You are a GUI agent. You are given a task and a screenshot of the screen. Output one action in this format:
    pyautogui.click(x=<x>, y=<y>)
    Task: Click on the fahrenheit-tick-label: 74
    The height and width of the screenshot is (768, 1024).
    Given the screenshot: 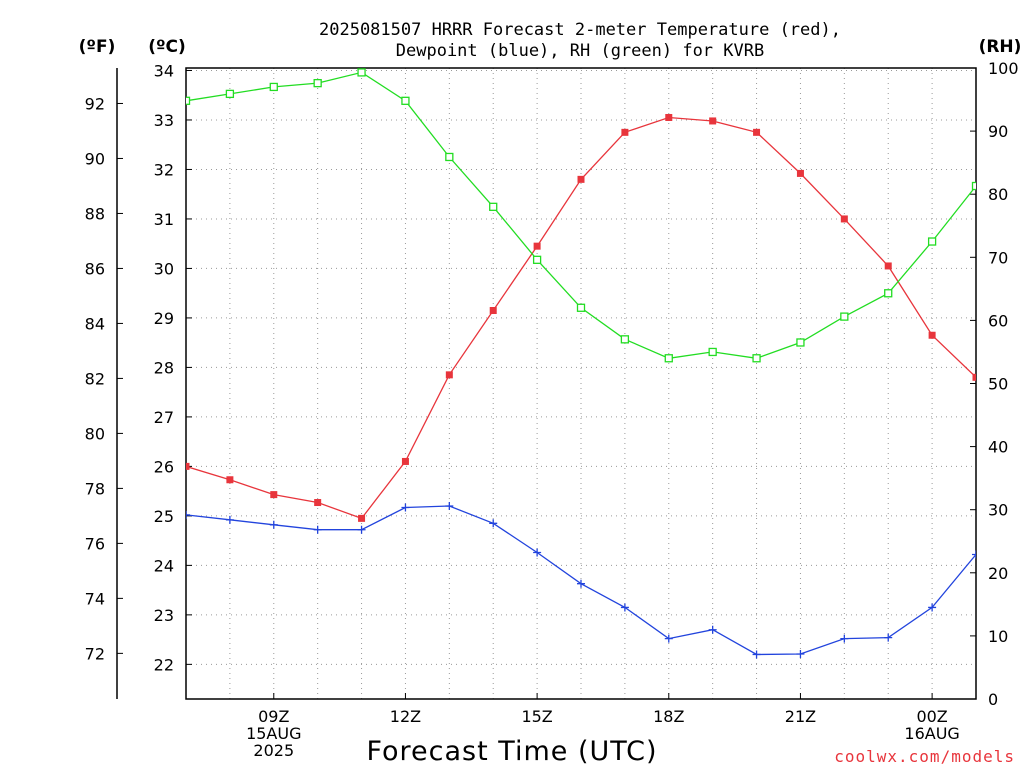 What is the action you would take?
    pyautogui.click(x=95, y=598)
    